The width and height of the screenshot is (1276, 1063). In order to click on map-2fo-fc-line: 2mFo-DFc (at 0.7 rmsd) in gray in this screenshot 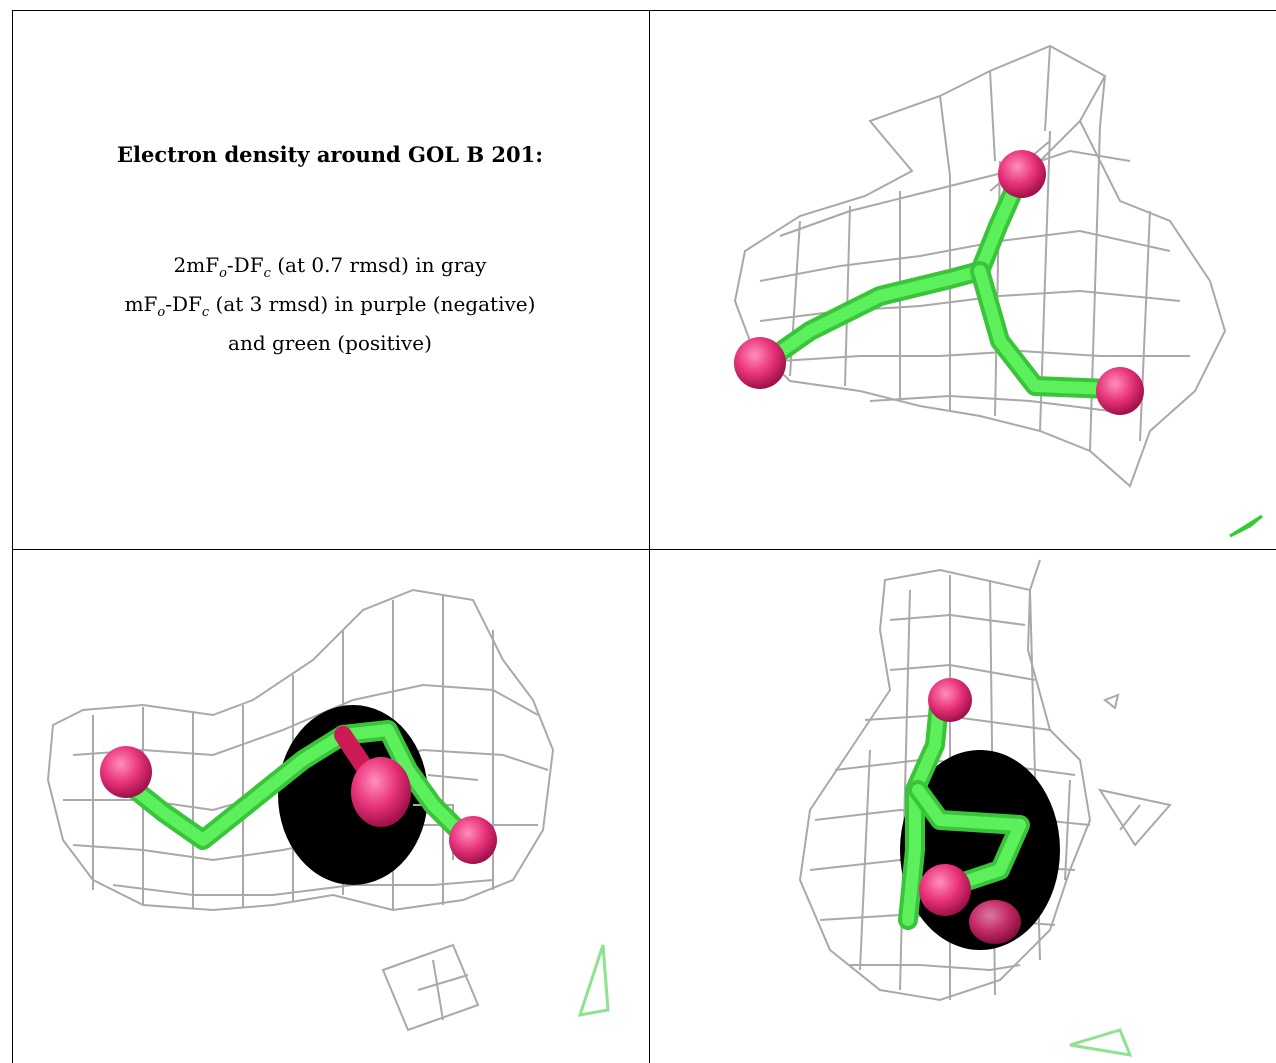, I will do `click(330, 267)`.